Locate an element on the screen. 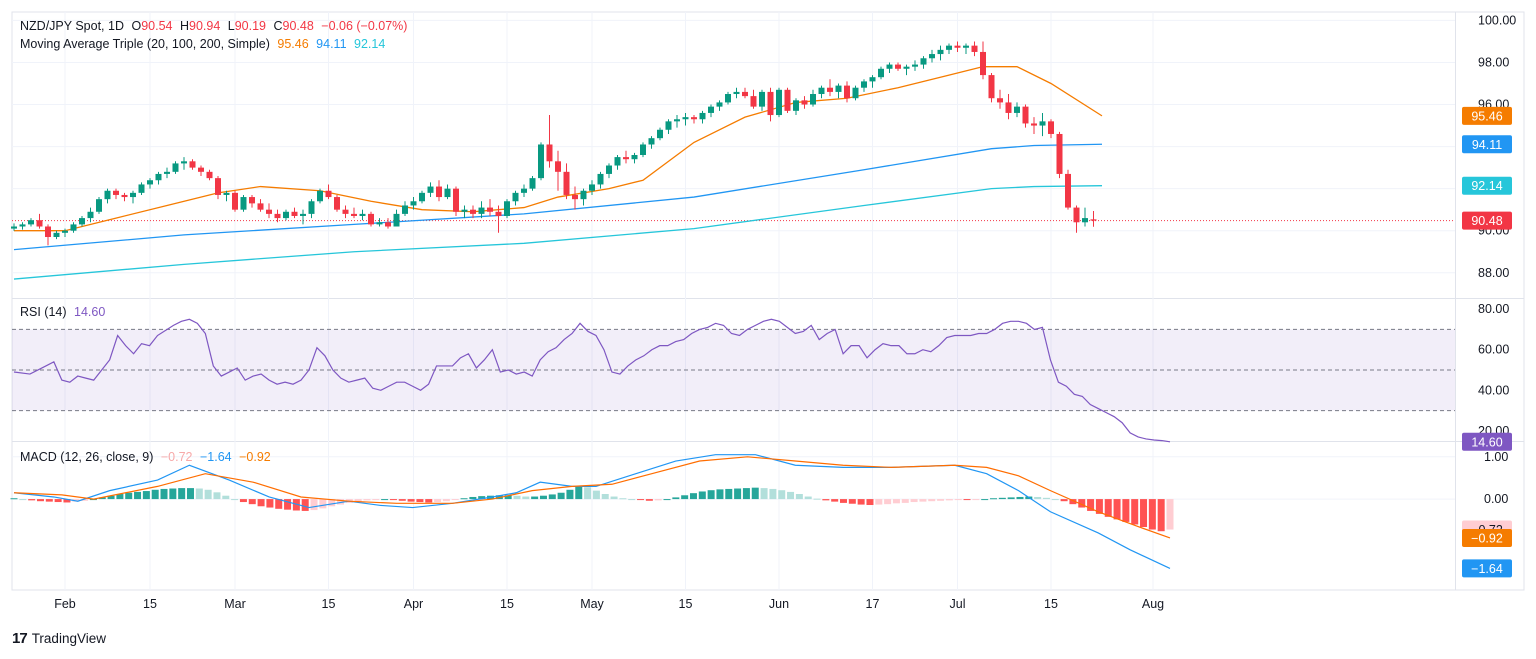  price-tick-label: 100.00 is located at coordinates (1497, 20).